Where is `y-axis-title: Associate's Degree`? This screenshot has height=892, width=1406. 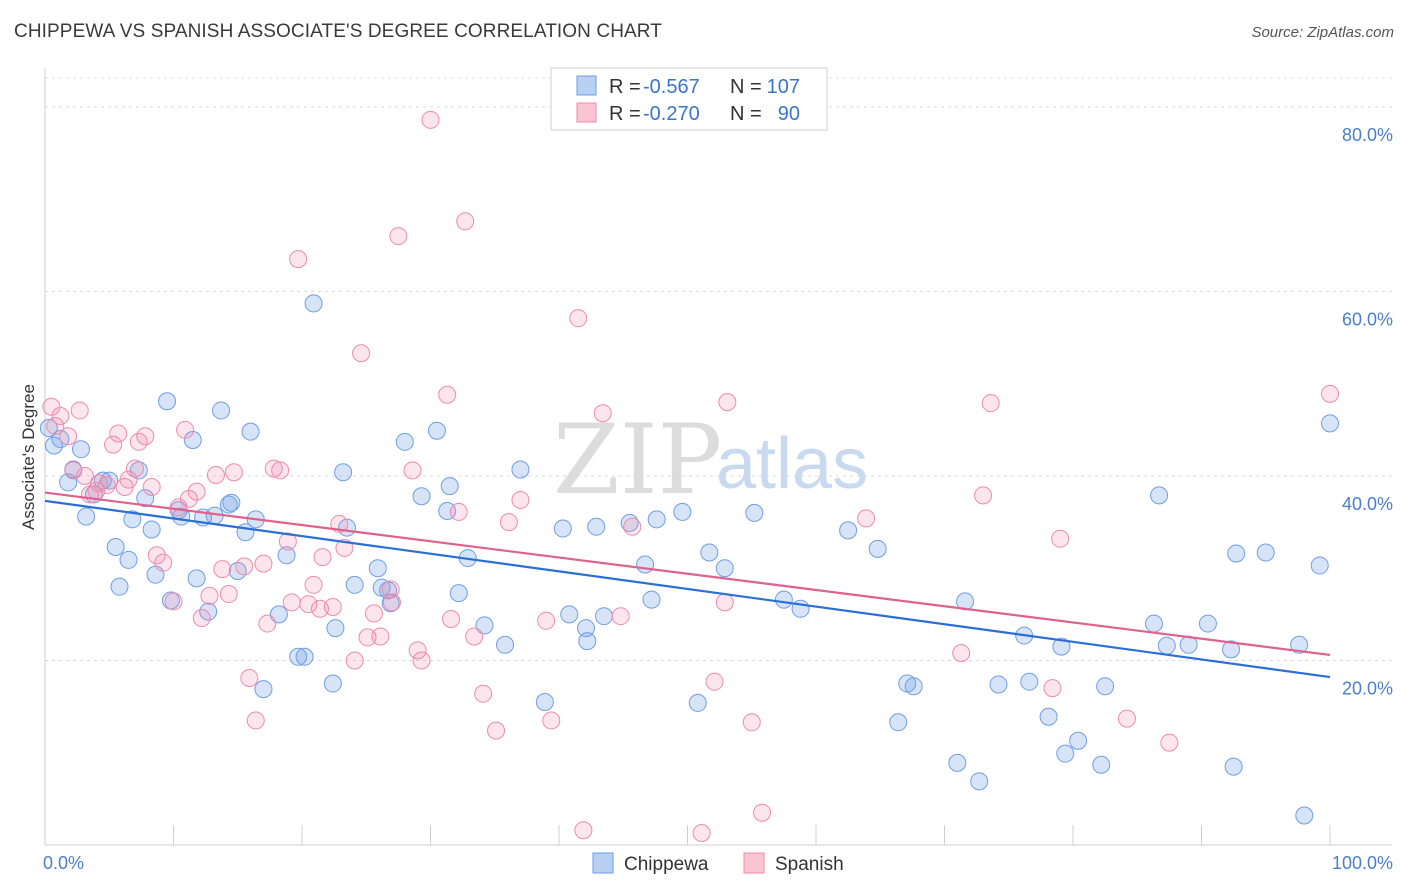
y-axis-title: Associate's Degree is located at coordinates (28, 457).